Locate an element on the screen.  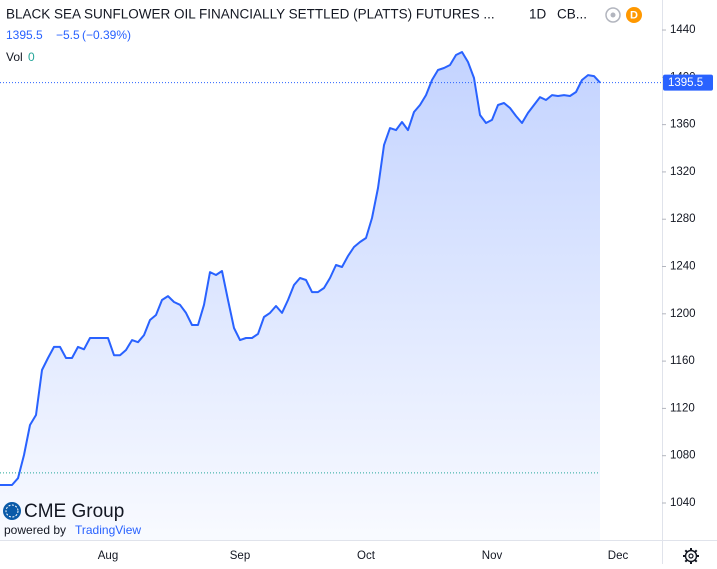
volume-value: 0 is located at coordinates (31, 57).